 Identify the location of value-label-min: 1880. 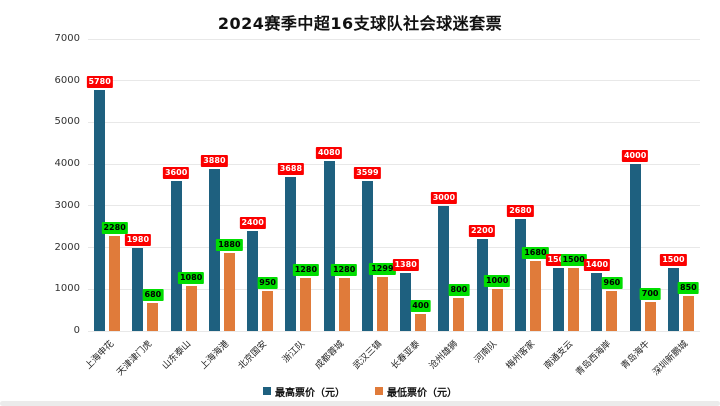
(229, 244).